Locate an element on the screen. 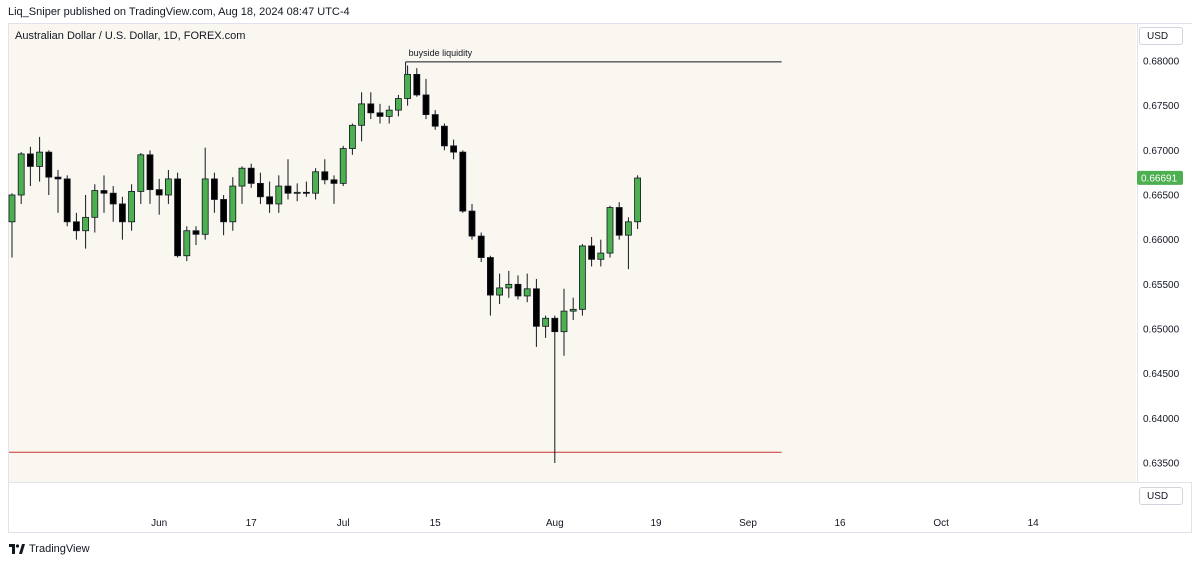 This screenshot has width=1200, height=563. time-tick-label: 15 is located at coordinates (436, 523).